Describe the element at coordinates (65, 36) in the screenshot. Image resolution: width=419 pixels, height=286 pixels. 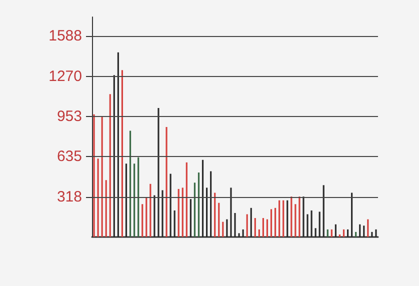
I see `y-tick-label: 1588` at that location.